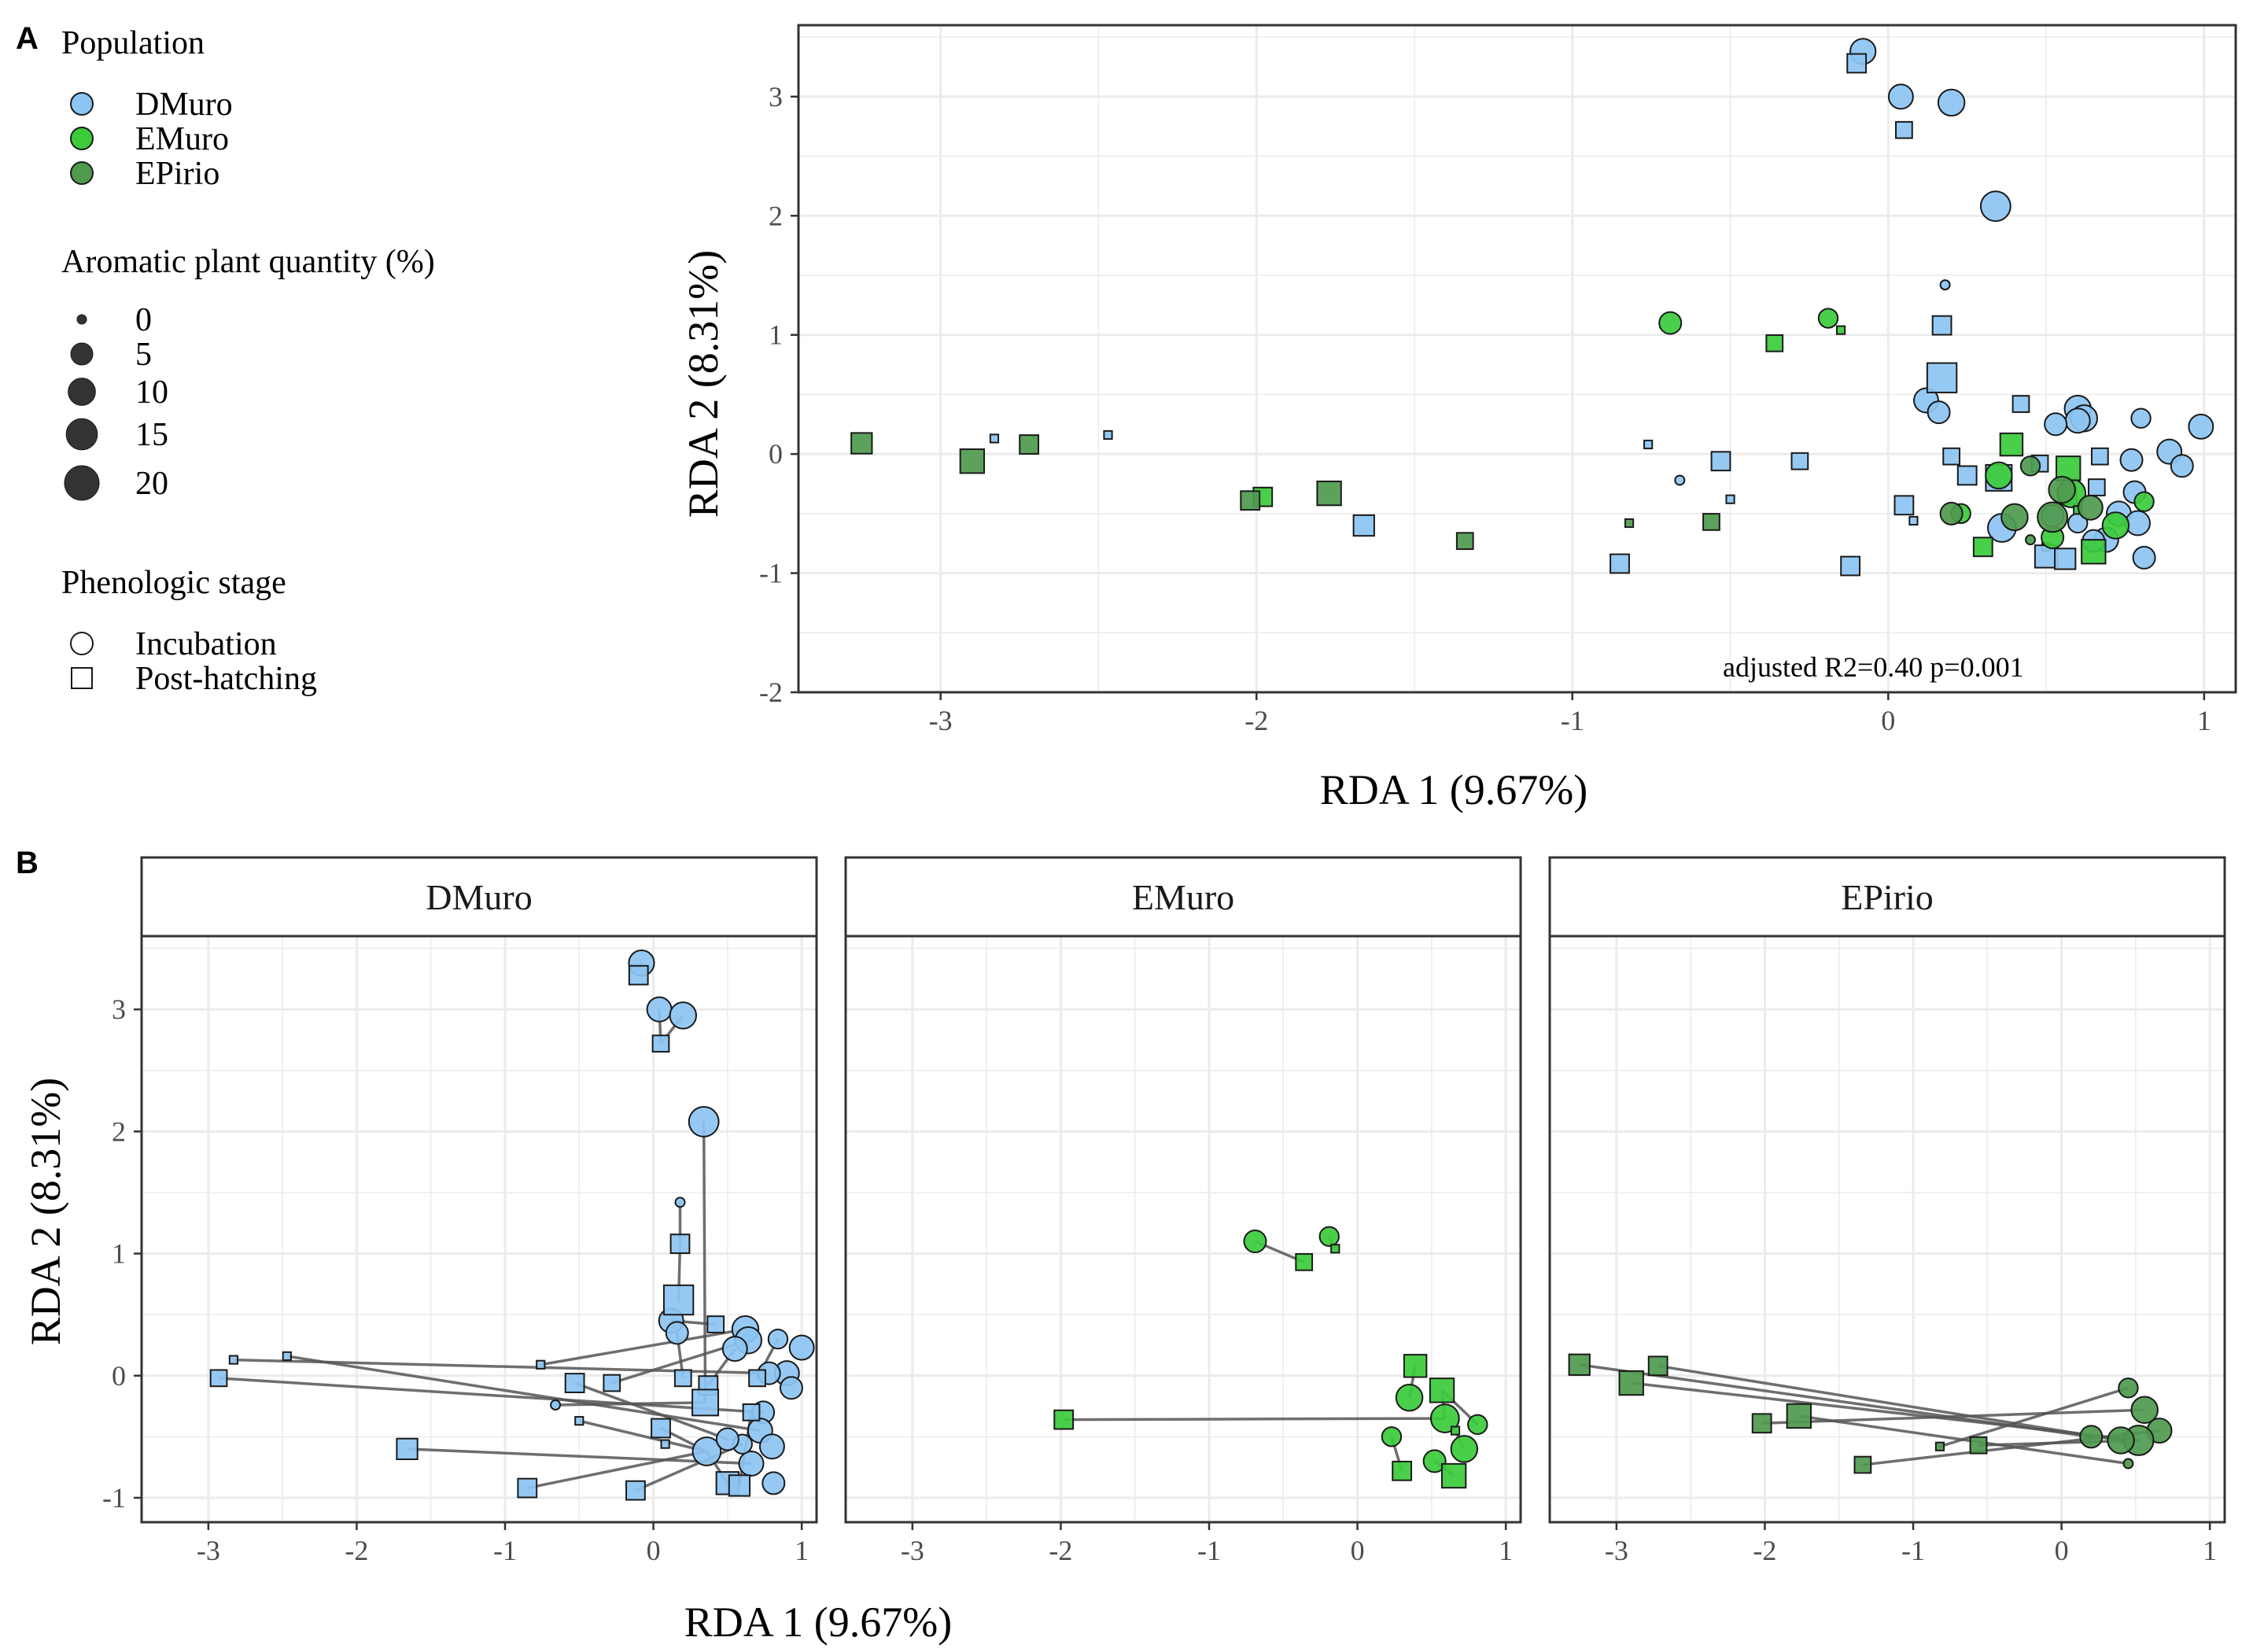  Describe the element at coordinates (151, 392) in the screenshot. I see `legend-size-label: 10` at that location.